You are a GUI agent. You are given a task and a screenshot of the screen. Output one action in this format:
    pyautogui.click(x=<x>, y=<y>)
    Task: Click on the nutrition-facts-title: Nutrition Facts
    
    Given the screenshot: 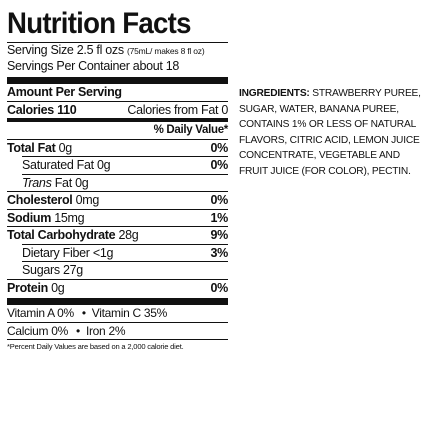 What is the action you would take?
    pyautogui.click(x=99, y=23)
    